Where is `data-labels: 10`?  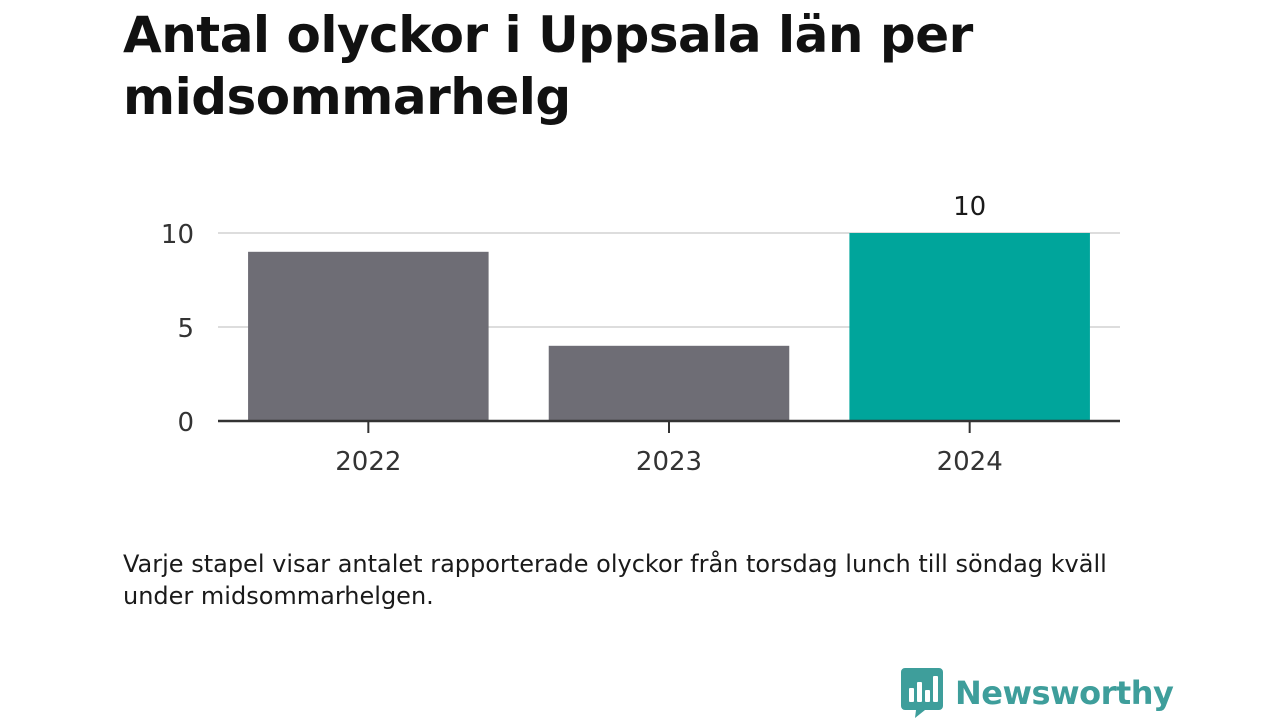
data-labels: 10 is located at coordinates (969, 207).